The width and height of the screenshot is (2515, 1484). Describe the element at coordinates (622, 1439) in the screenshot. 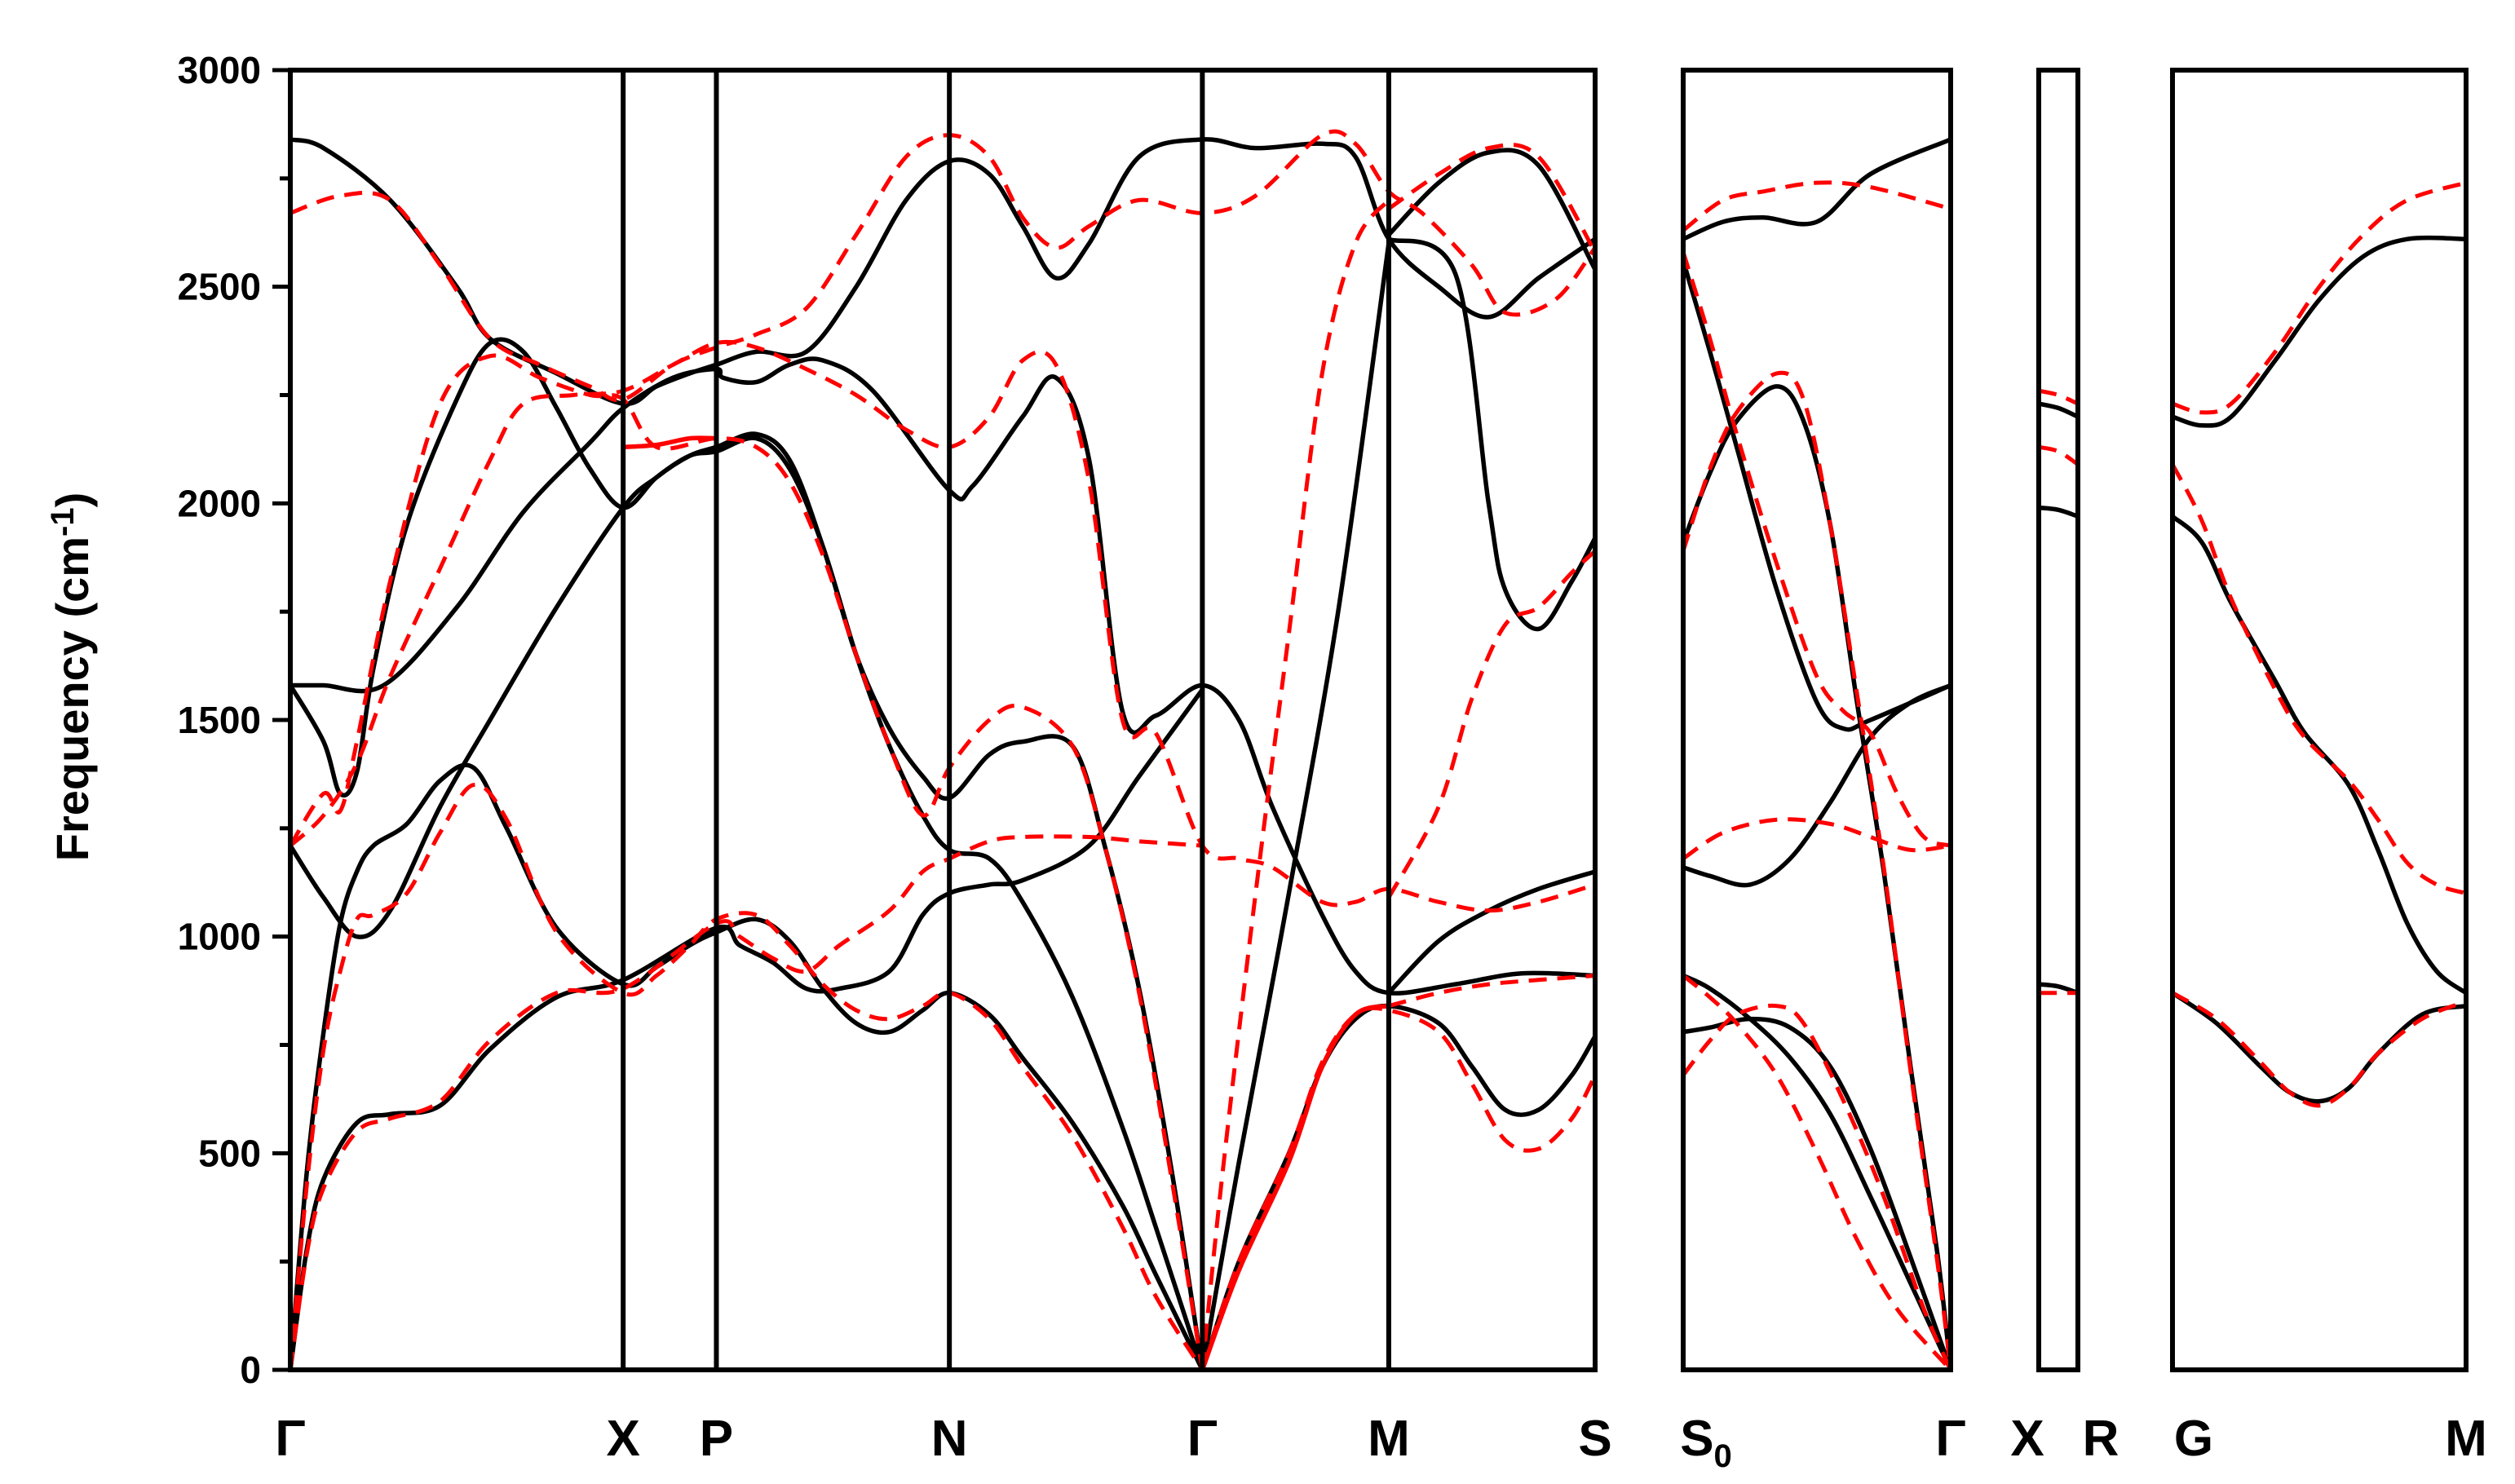

I see `kpoint-label-X1: X` at that location.